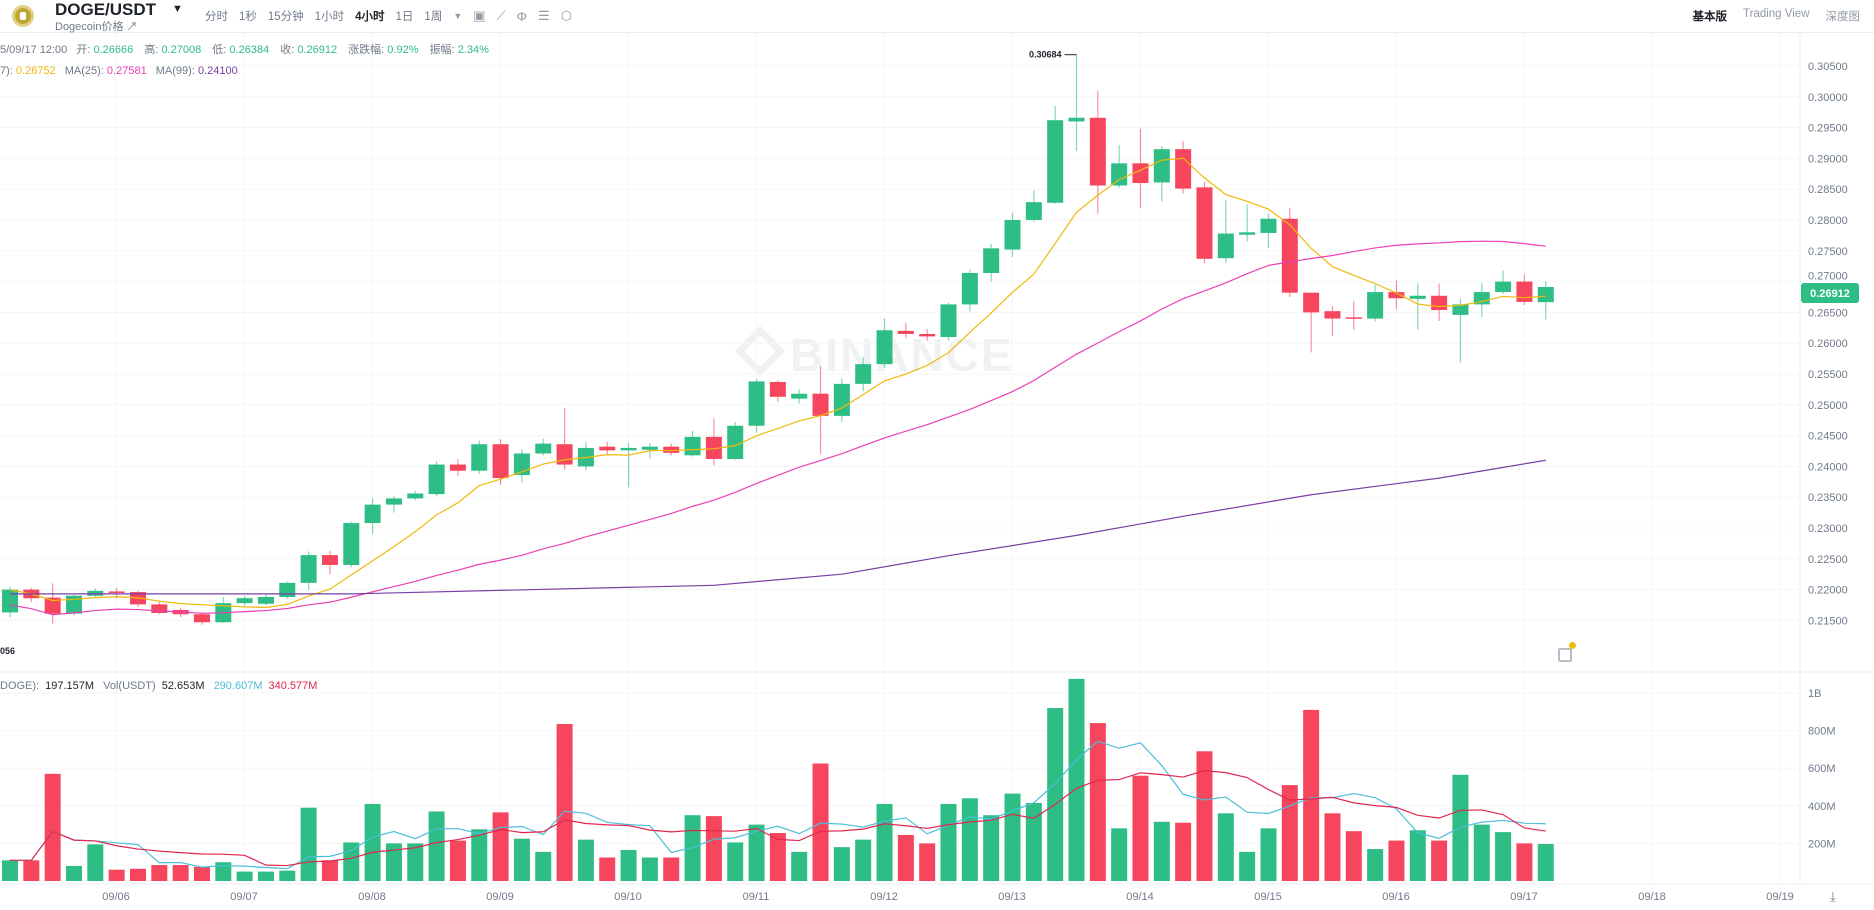  I want to click on notification-dot, so click(1572, 645).